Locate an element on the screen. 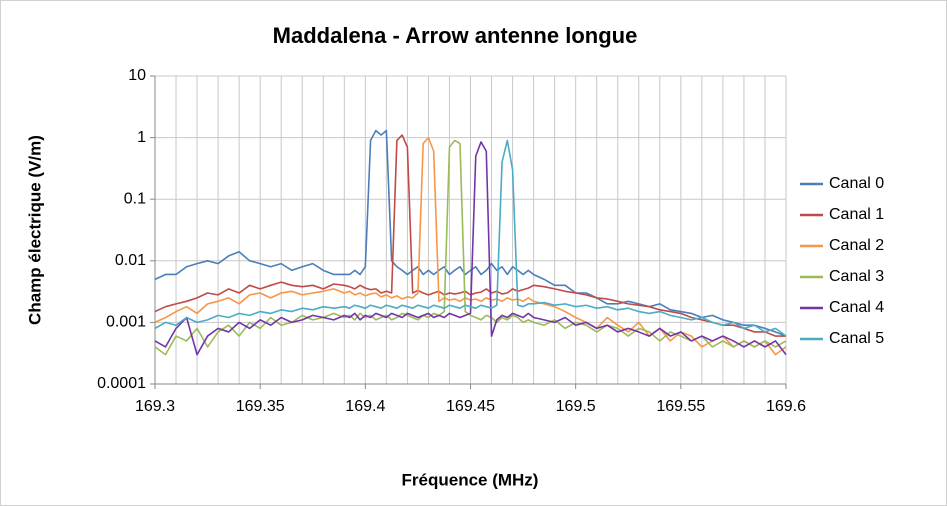 Image resolution: width=947 pixels, height=506 pixels. x-tick-label: 169.5 is located at coordinates (576, 406).